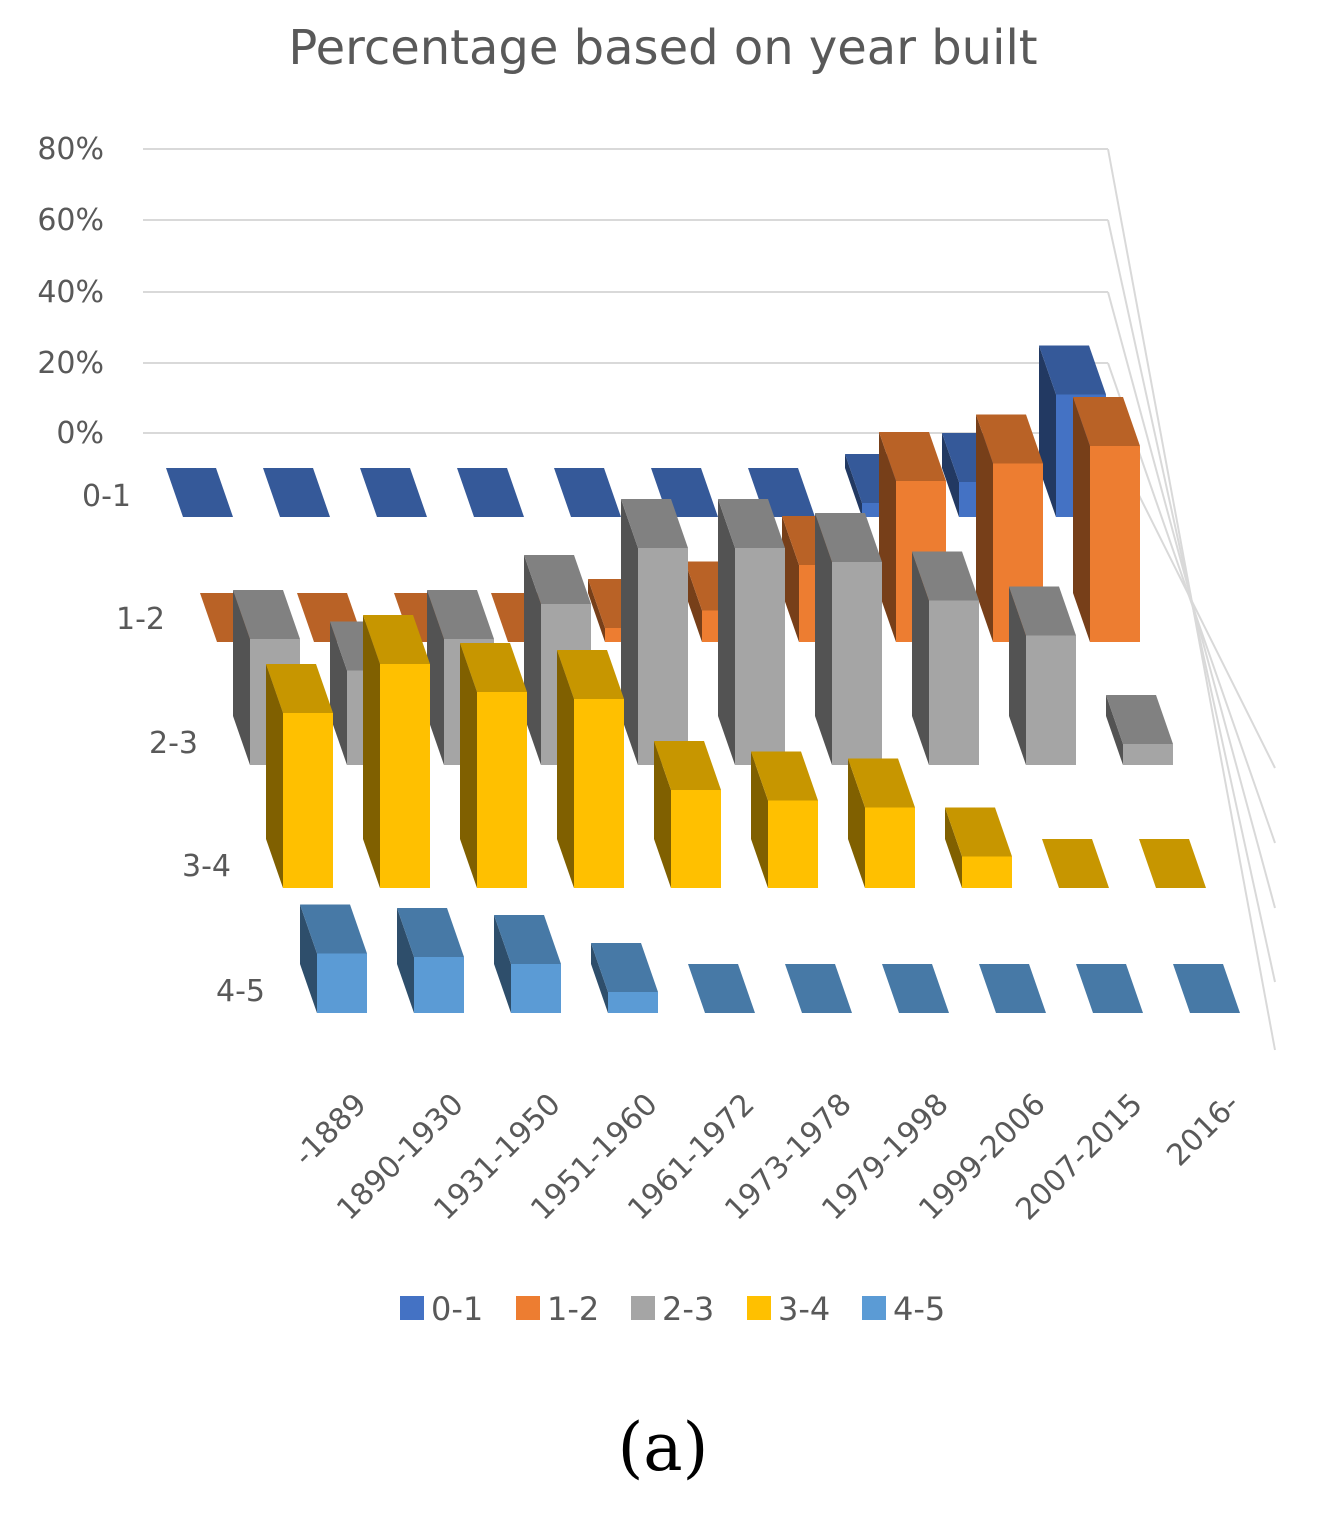  What do you see at coordinates (1191, 599) in the screenshot?
I see `gridline-side` at bounding box center [1191, 599].